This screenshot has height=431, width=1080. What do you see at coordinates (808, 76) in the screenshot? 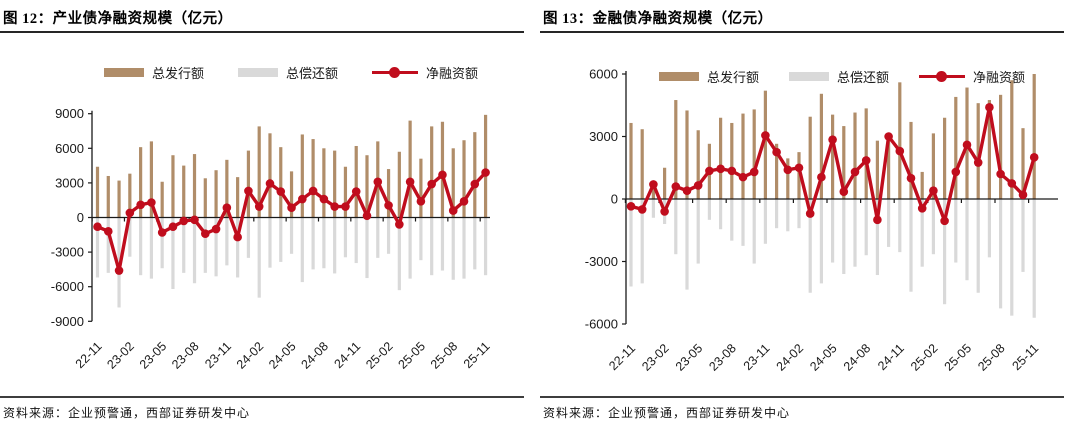
I see `repayment-bar-swatch-icon` at bounding box center [808, 76].